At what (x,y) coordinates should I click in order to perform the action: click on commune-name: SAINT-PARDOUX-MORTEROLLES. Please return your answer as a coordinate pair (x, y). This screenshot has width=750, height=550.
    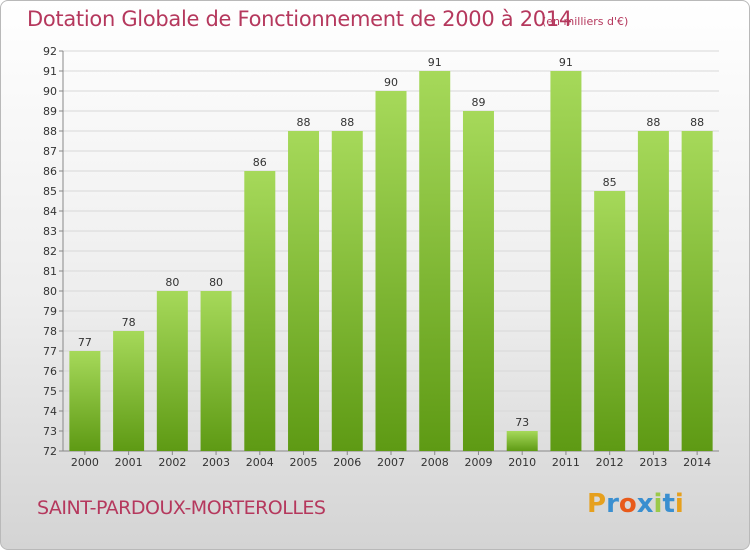
    Looking at the image, I should click on (181, 508).